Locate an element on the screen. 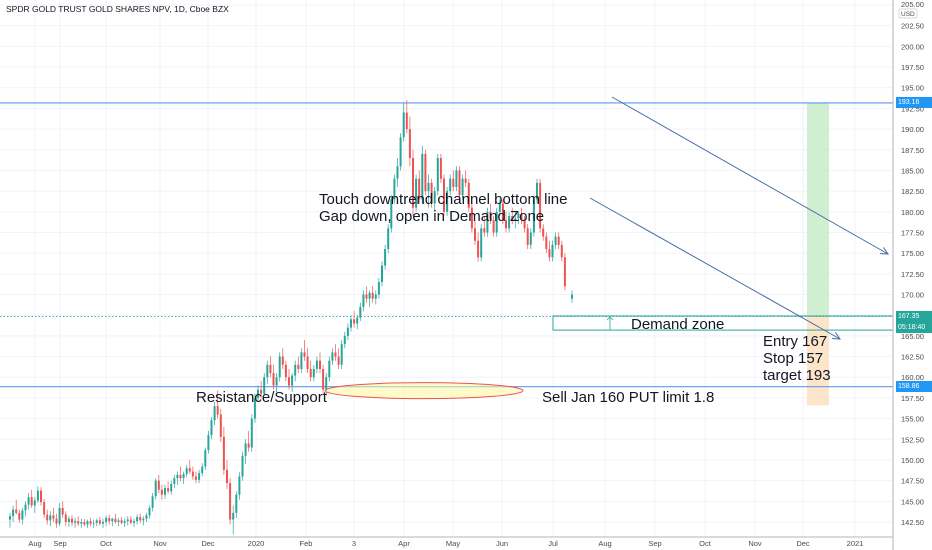 The image size is (932, 550). y-tick-label: 172.50 is located at coordinates (912, 274).